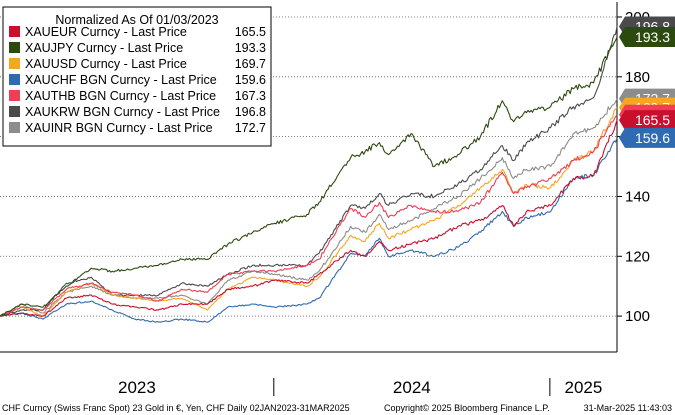 This screenshot has width=675, height=415. Describe the element at coordinates (106, 32) in the screenshot. I see `legend-series-name: XAUEUR Curncy - Last Price` at that location.